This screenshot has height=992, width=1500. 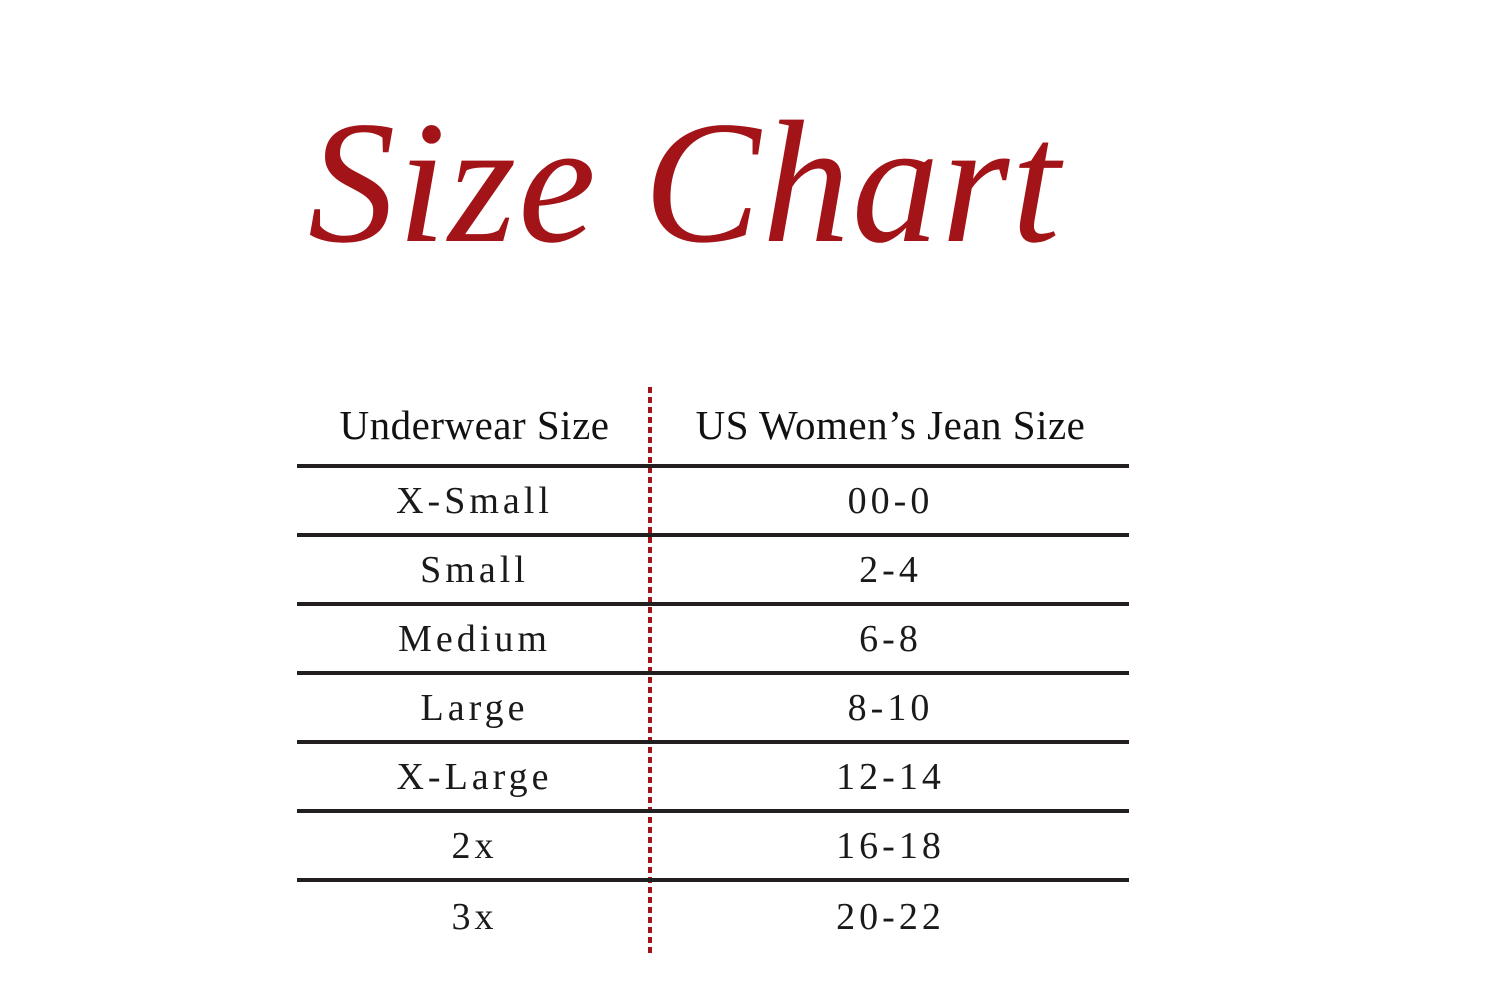 What do you see at coordinates (890, 569) in the screenshot?
I see `jean-cell: 2-4` at bounding box center [890, 569].